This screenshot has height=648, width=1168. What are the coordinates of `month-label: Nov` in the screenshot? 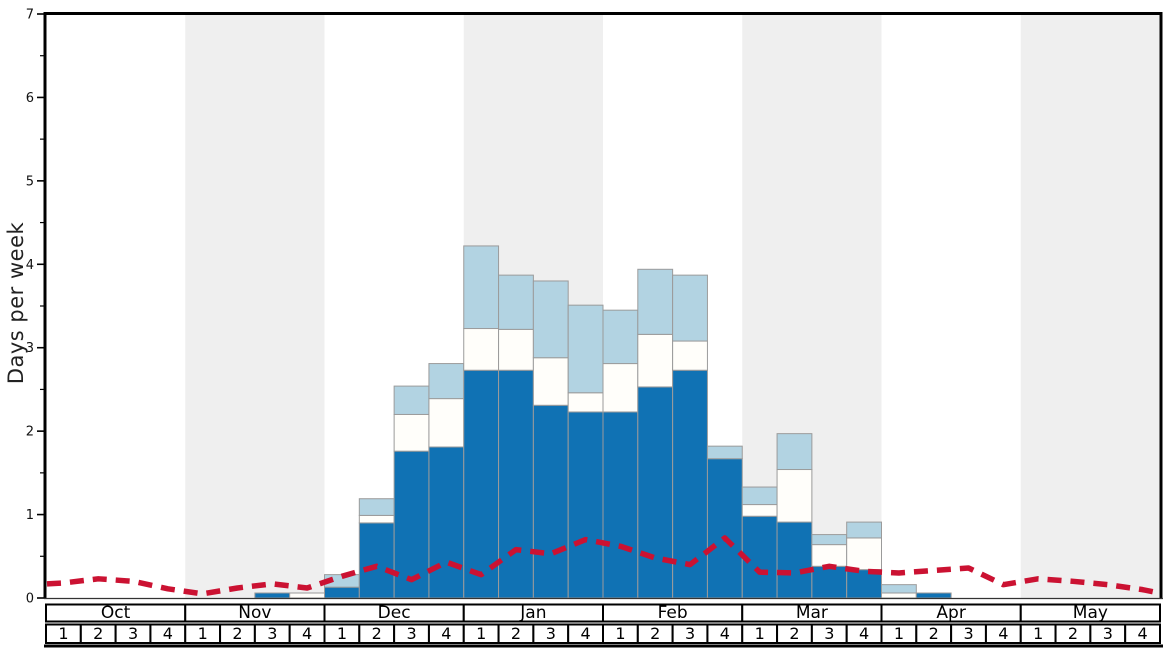 It's located at (254, 613).